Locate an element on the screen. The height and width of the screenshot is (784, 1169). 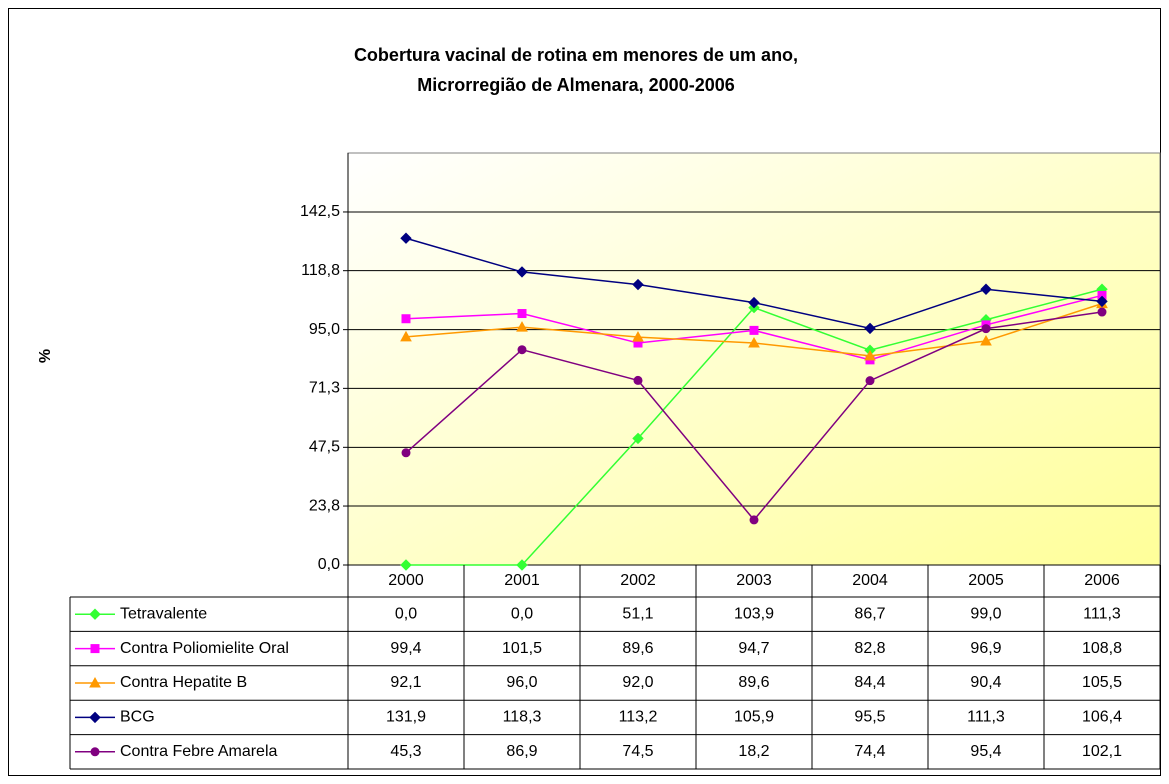
table-cell: 92,0 is located at coordinates (637, 682).